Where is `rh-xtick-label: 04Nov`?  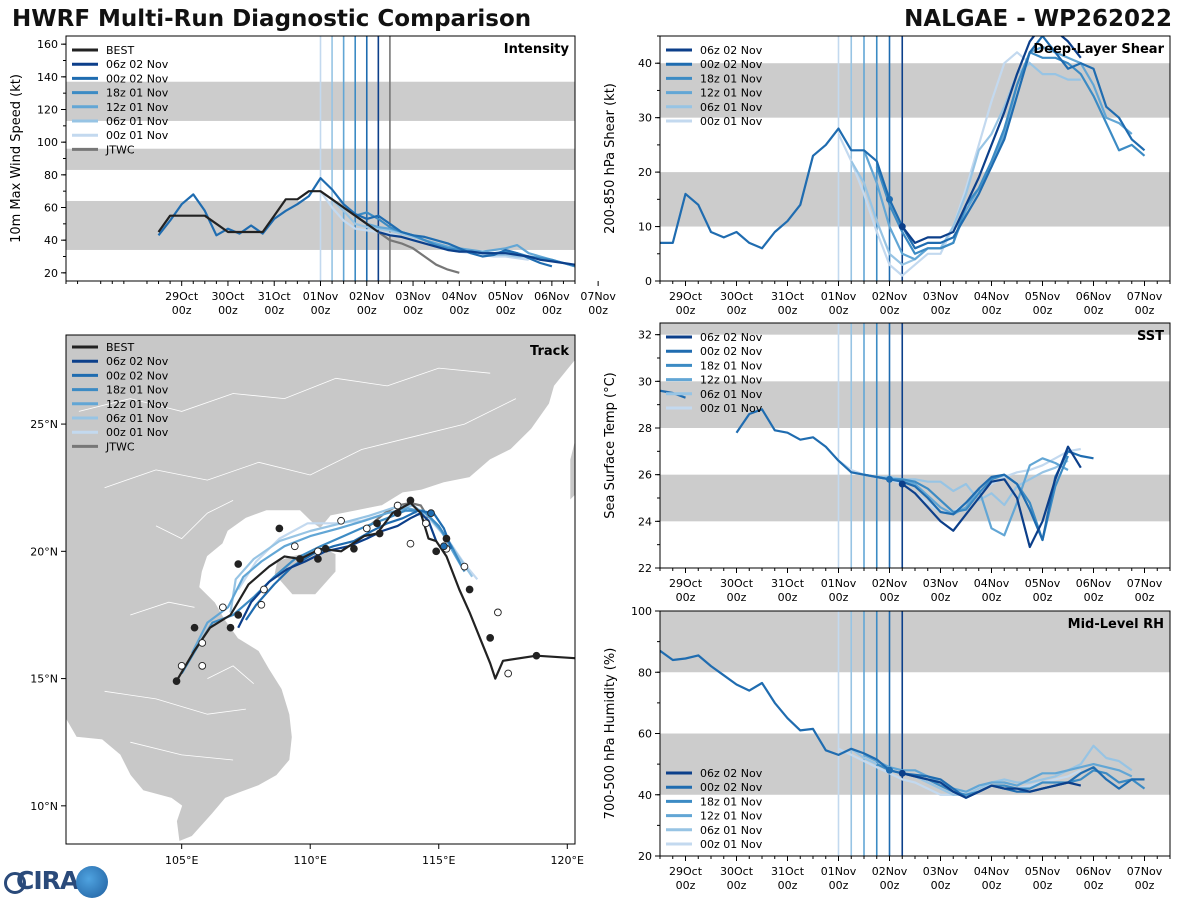
rh-xtick-label: 04Nov is located at coordinates (992, 871).